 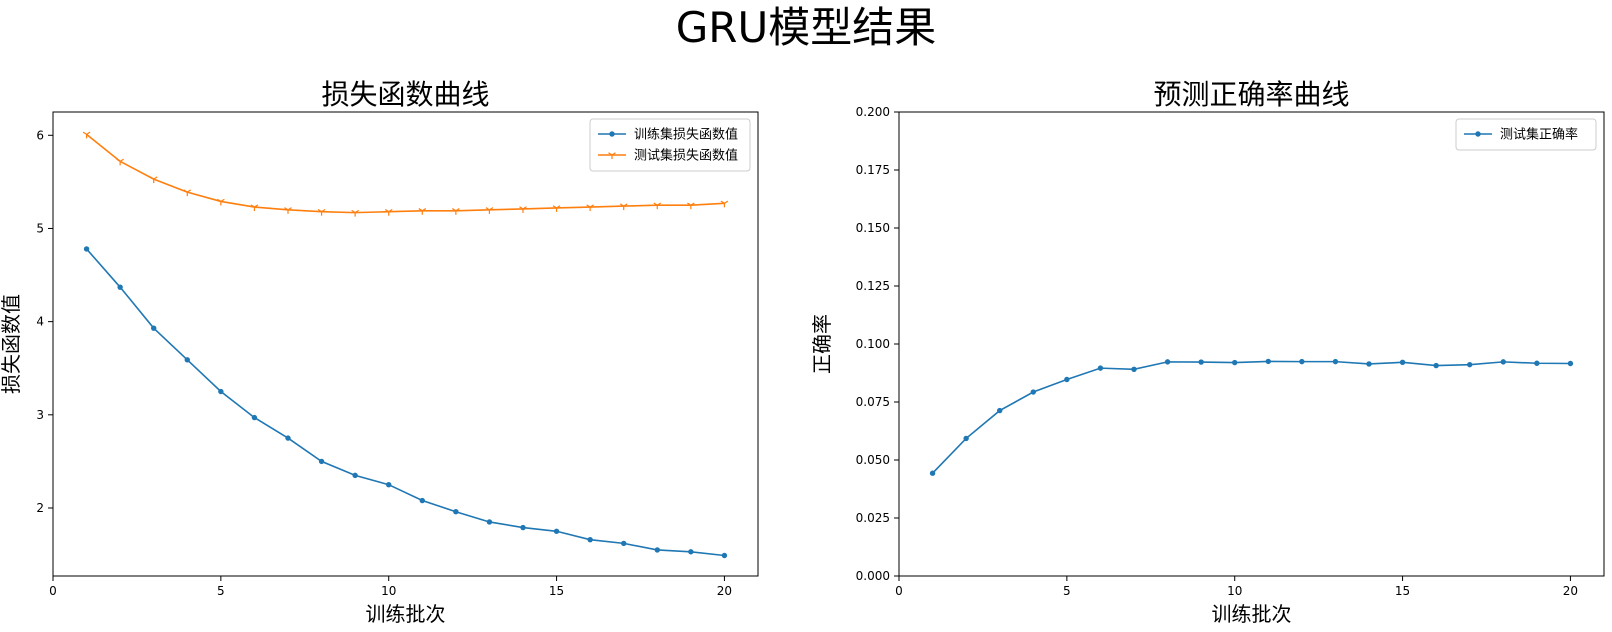 What do you see at coordinates (686, 156) in the screenshot?
I see `legend-label: 测试集损失函数值` at bounding box center [686, 156].